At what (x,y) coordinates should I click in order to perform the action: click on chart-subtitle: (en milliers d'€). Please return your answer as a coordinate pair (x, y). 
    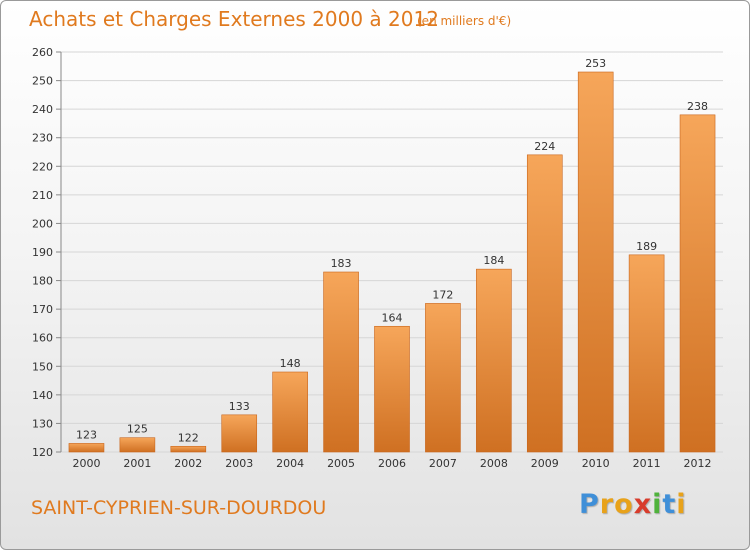
    Looking at the image, I should click on (464, 21).